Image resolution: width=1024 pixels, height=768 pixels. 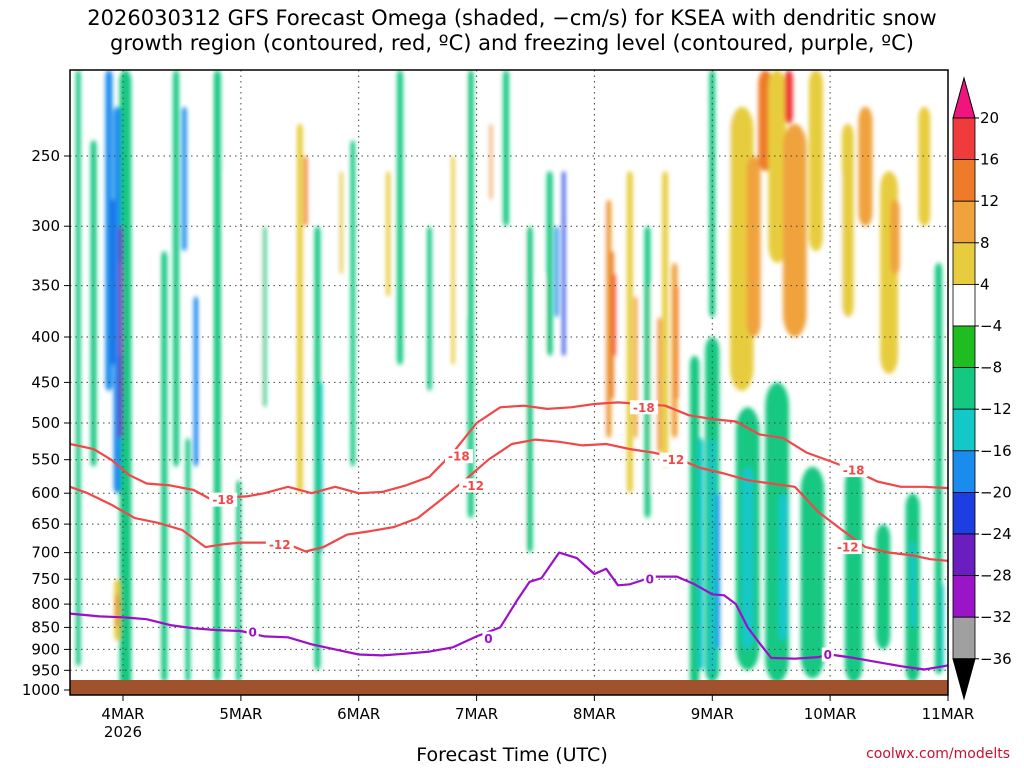 I want to click on colorbar-label: 8, so click(x=985, y=243).